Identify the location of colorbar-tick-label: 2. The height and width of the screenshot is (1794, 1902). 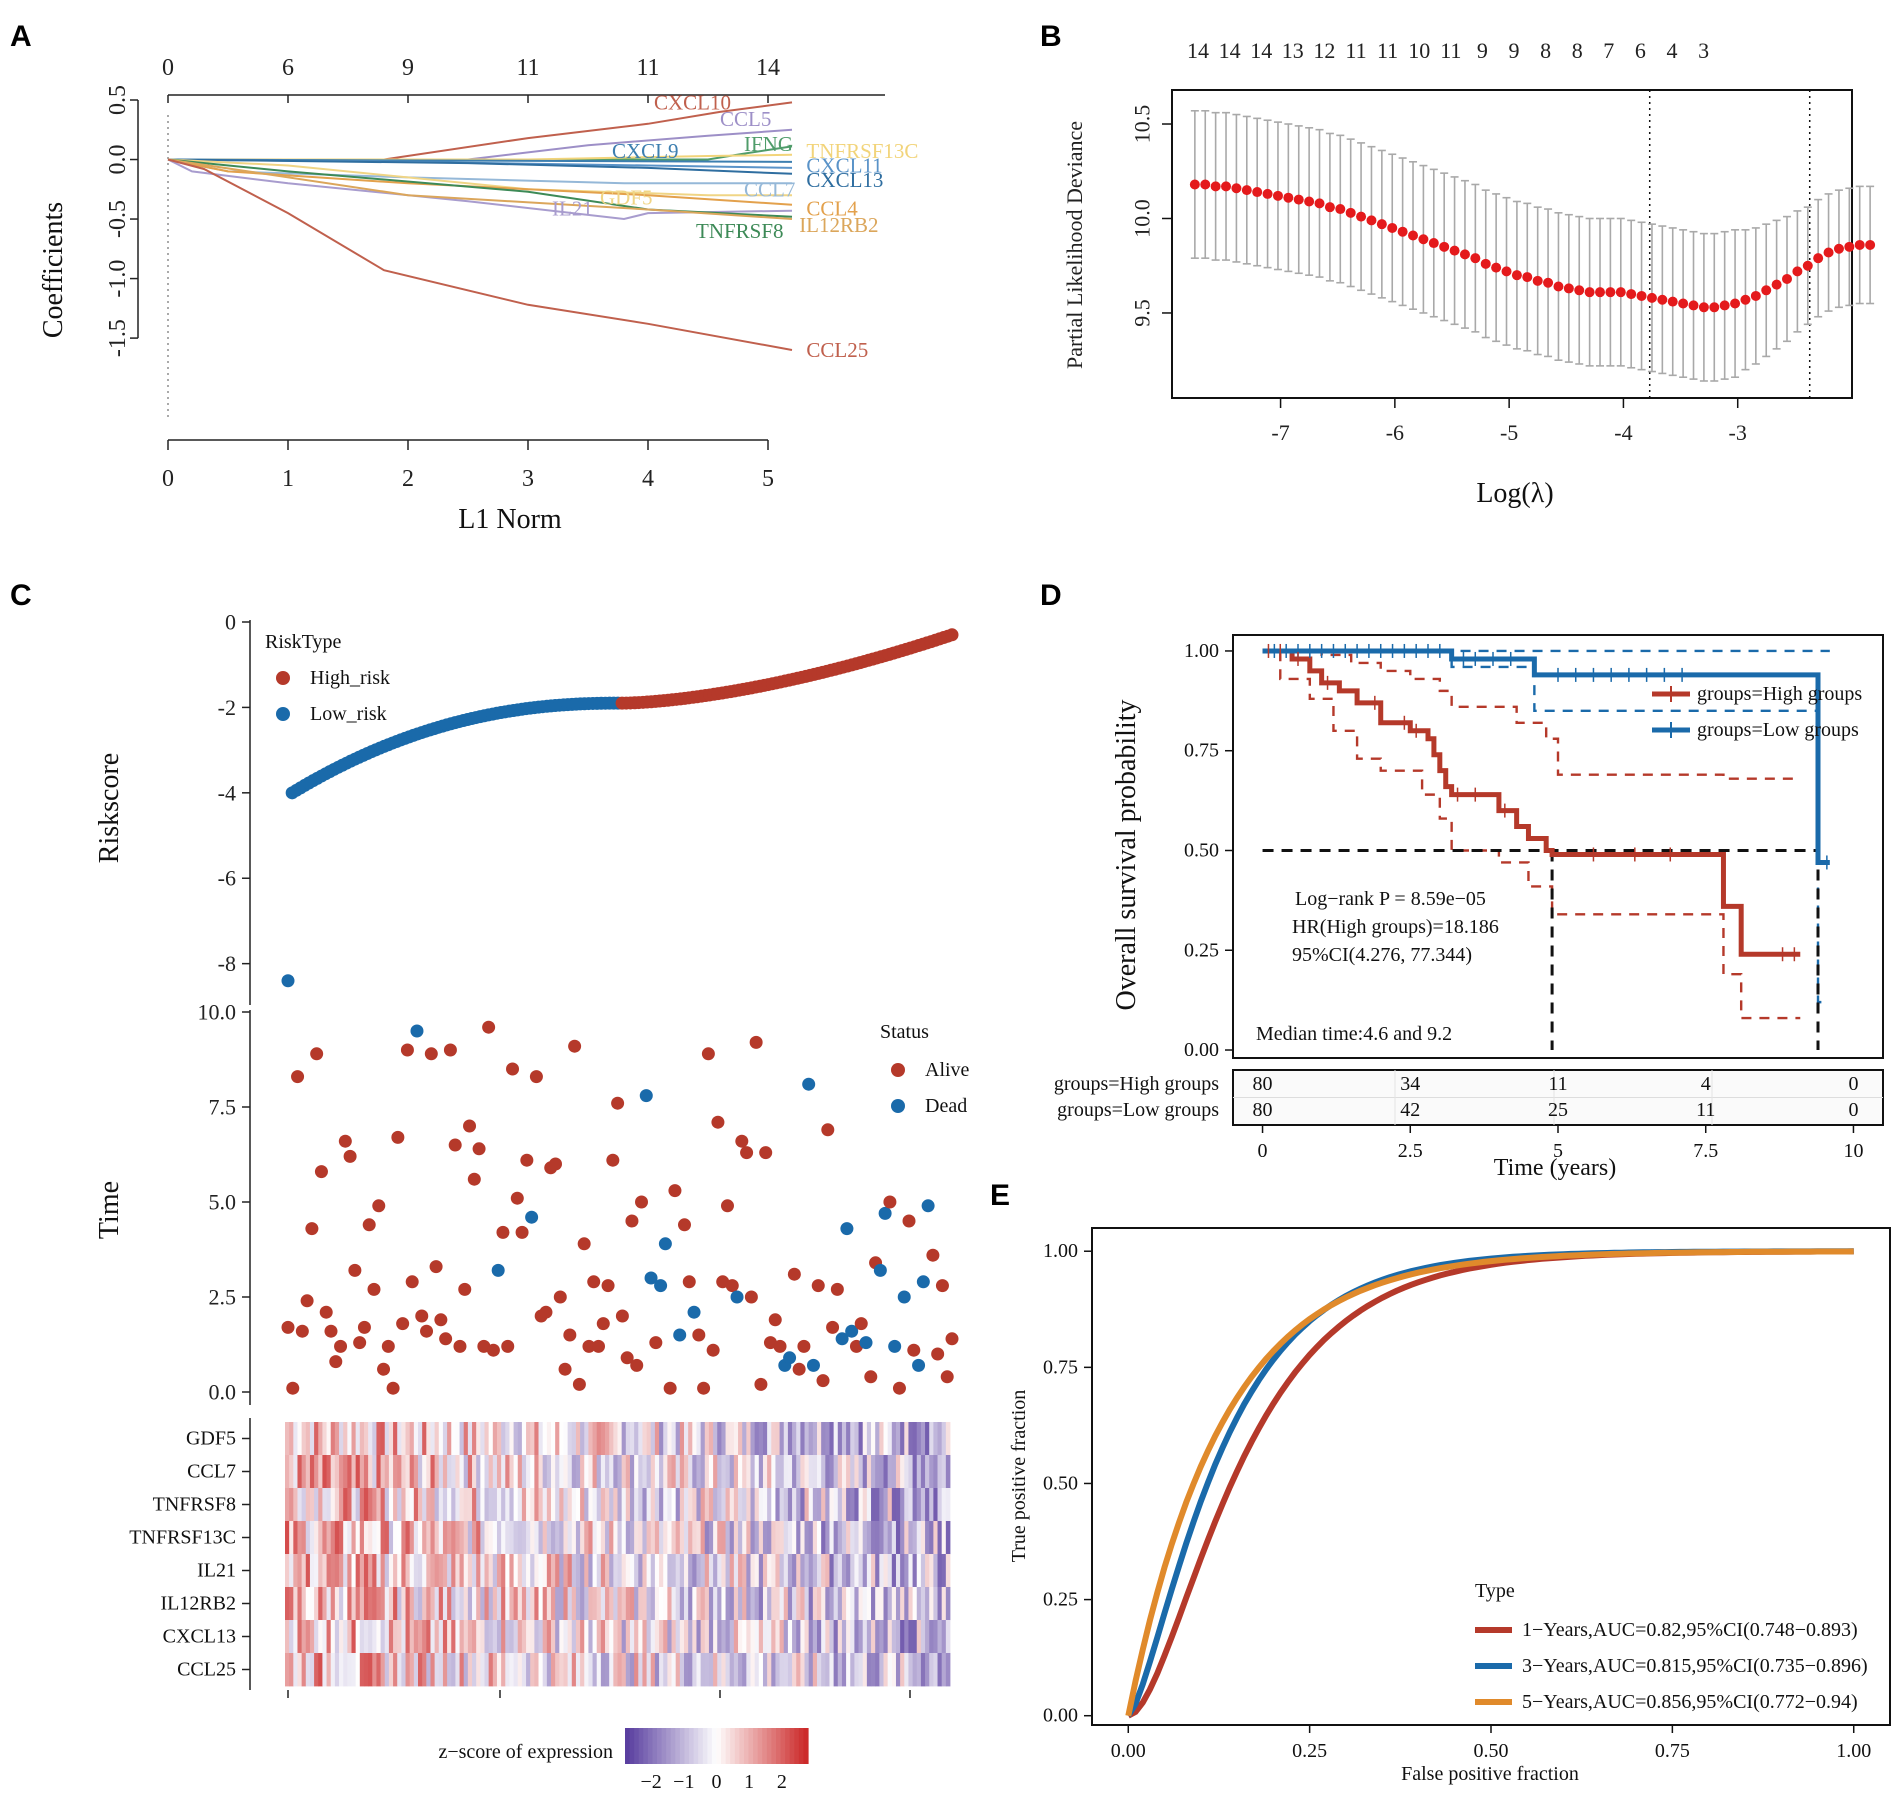
(782, 1782).